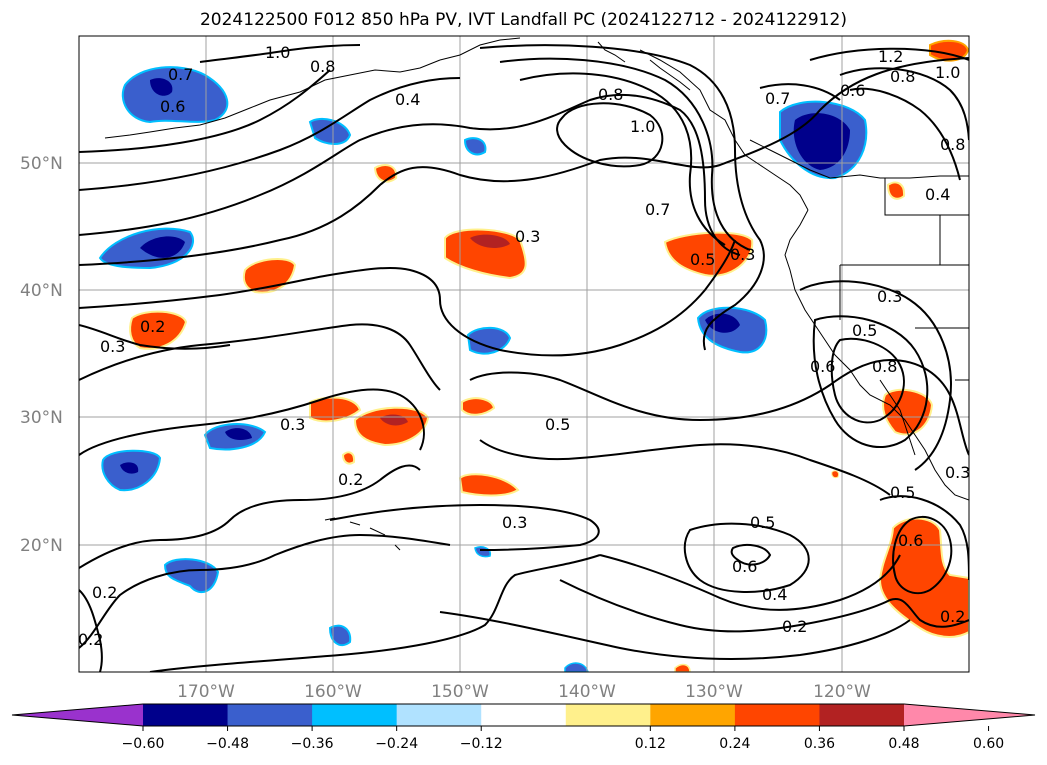 The height and width of the screenshot is (765, 1047). What do you see at coordinates (41, 291) in the screenshot?
I see `lat-tick-label: 40°N` at bounding box center [41, 291].